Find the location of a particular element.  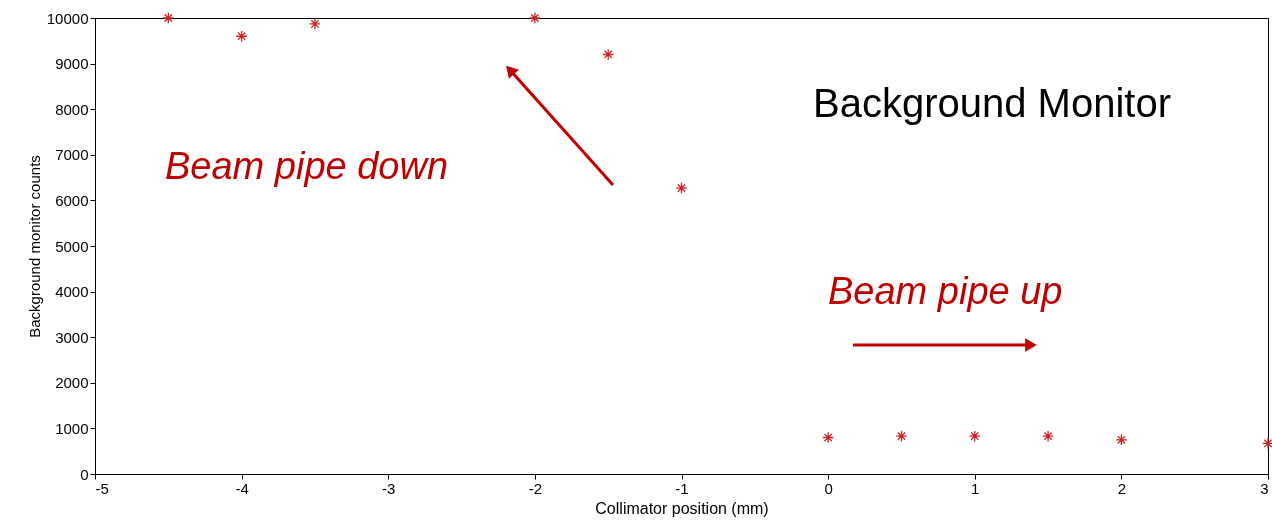

y-tick-label: 4000 is located at coordinates (72, 292).